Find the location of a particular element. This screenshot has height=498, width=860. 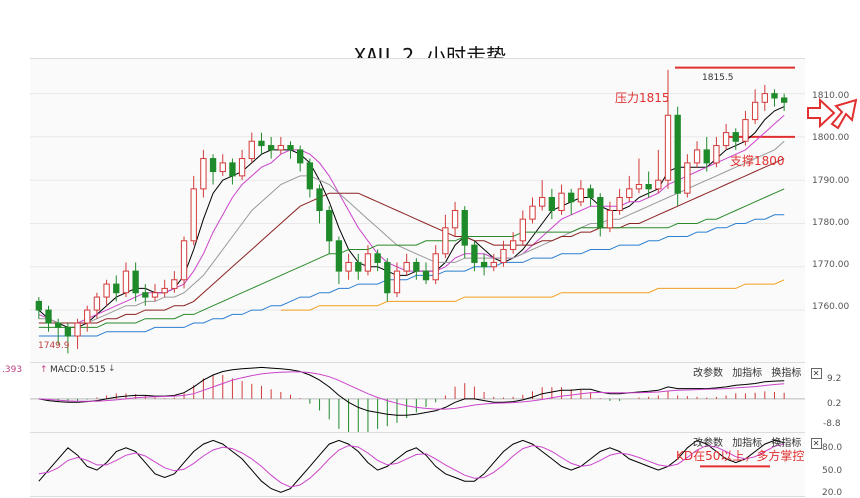

macd-left-value: .393 is located at coordinates (12, 370).